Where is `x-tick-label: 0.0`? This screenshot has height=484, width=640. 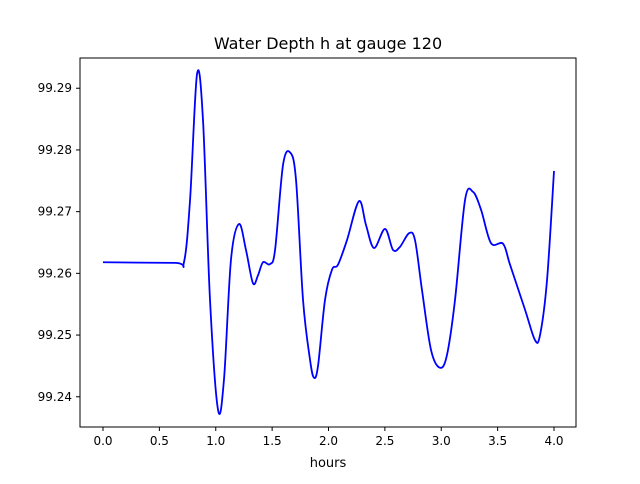
x-tick-label: 0.0 is located at coordinates (102, 441).